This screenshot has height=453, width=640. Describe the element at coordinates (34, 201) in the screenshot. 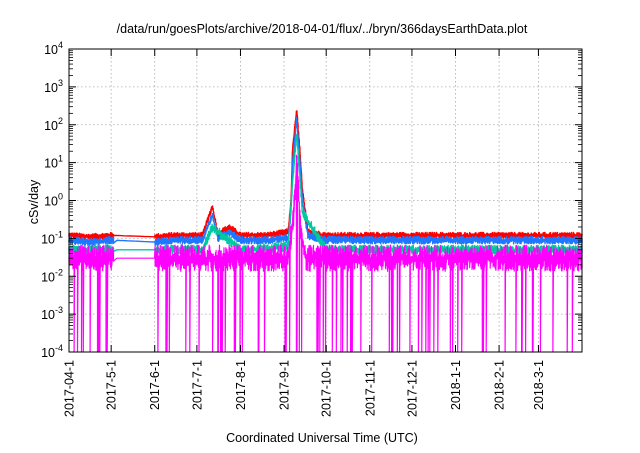

I see `y-axis-label: cSv/day` at that location.